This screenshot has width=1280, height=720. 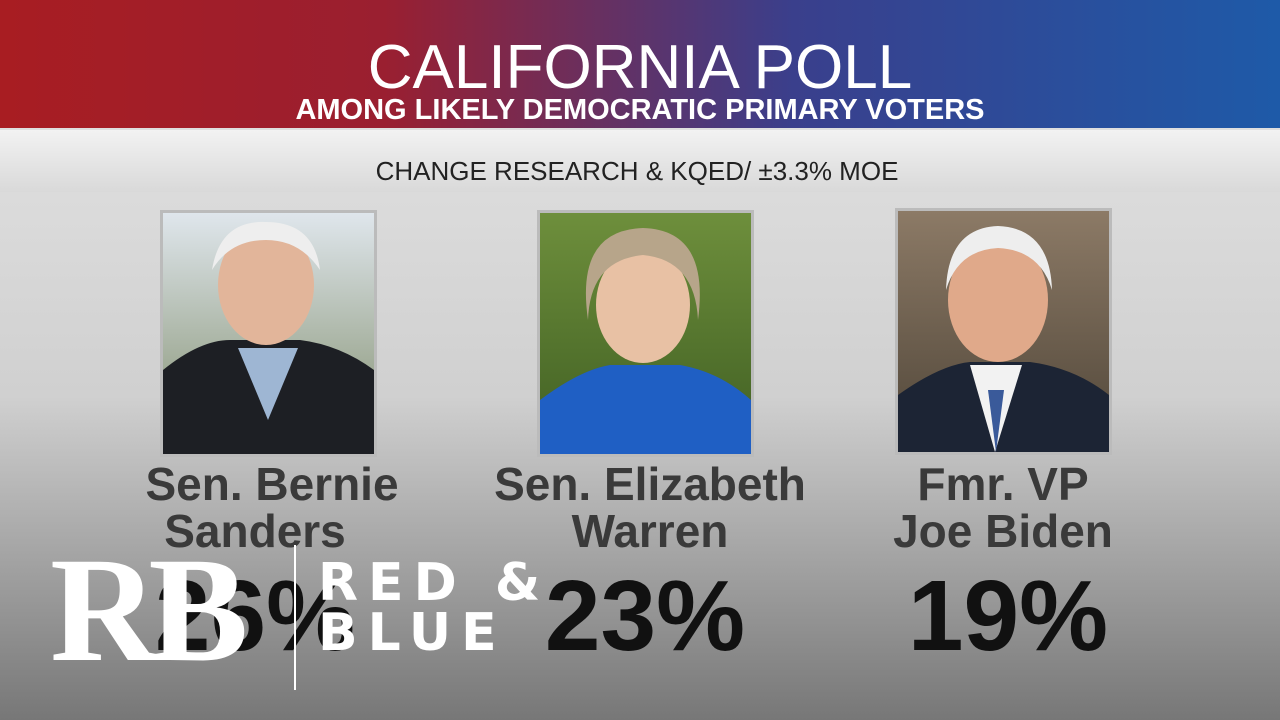 What do you see at coordinates (271, 484) in the screenshot?
I see `candidate-name: Sen. Bernie` at bounding box center [271, 484].